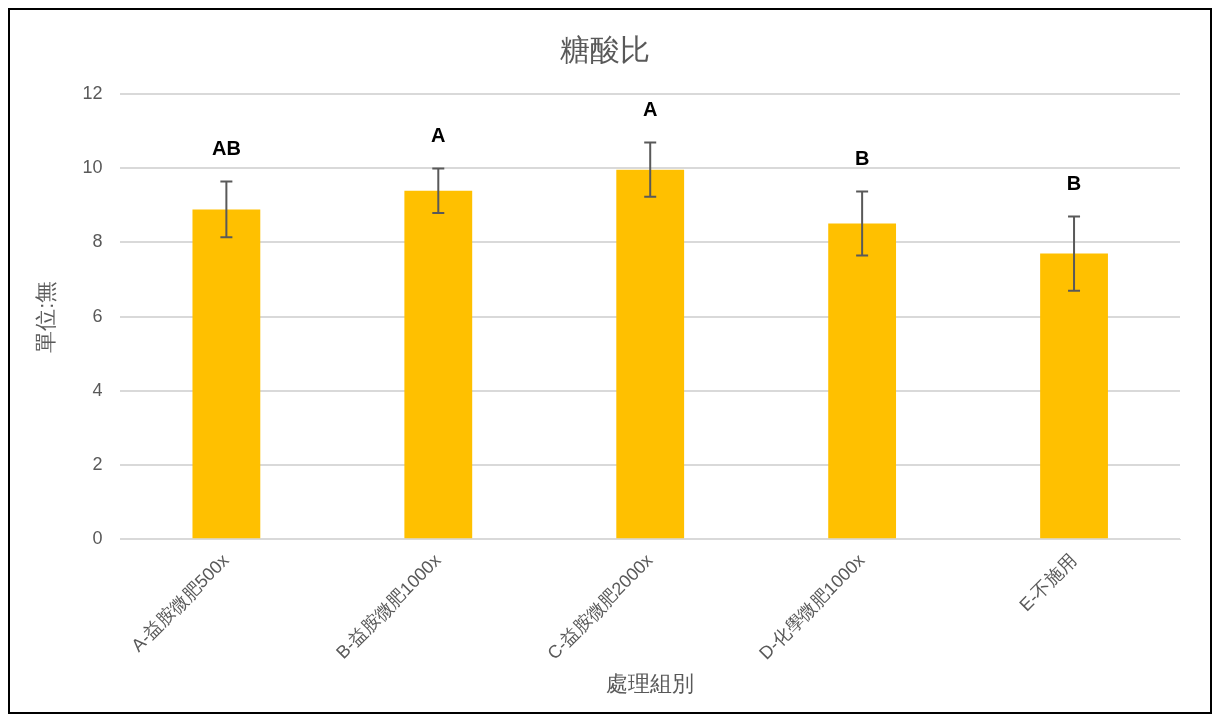  Describe the element at coordinates (92, 92) in the screenshot. I see `y-tick-label: 12` at that location.